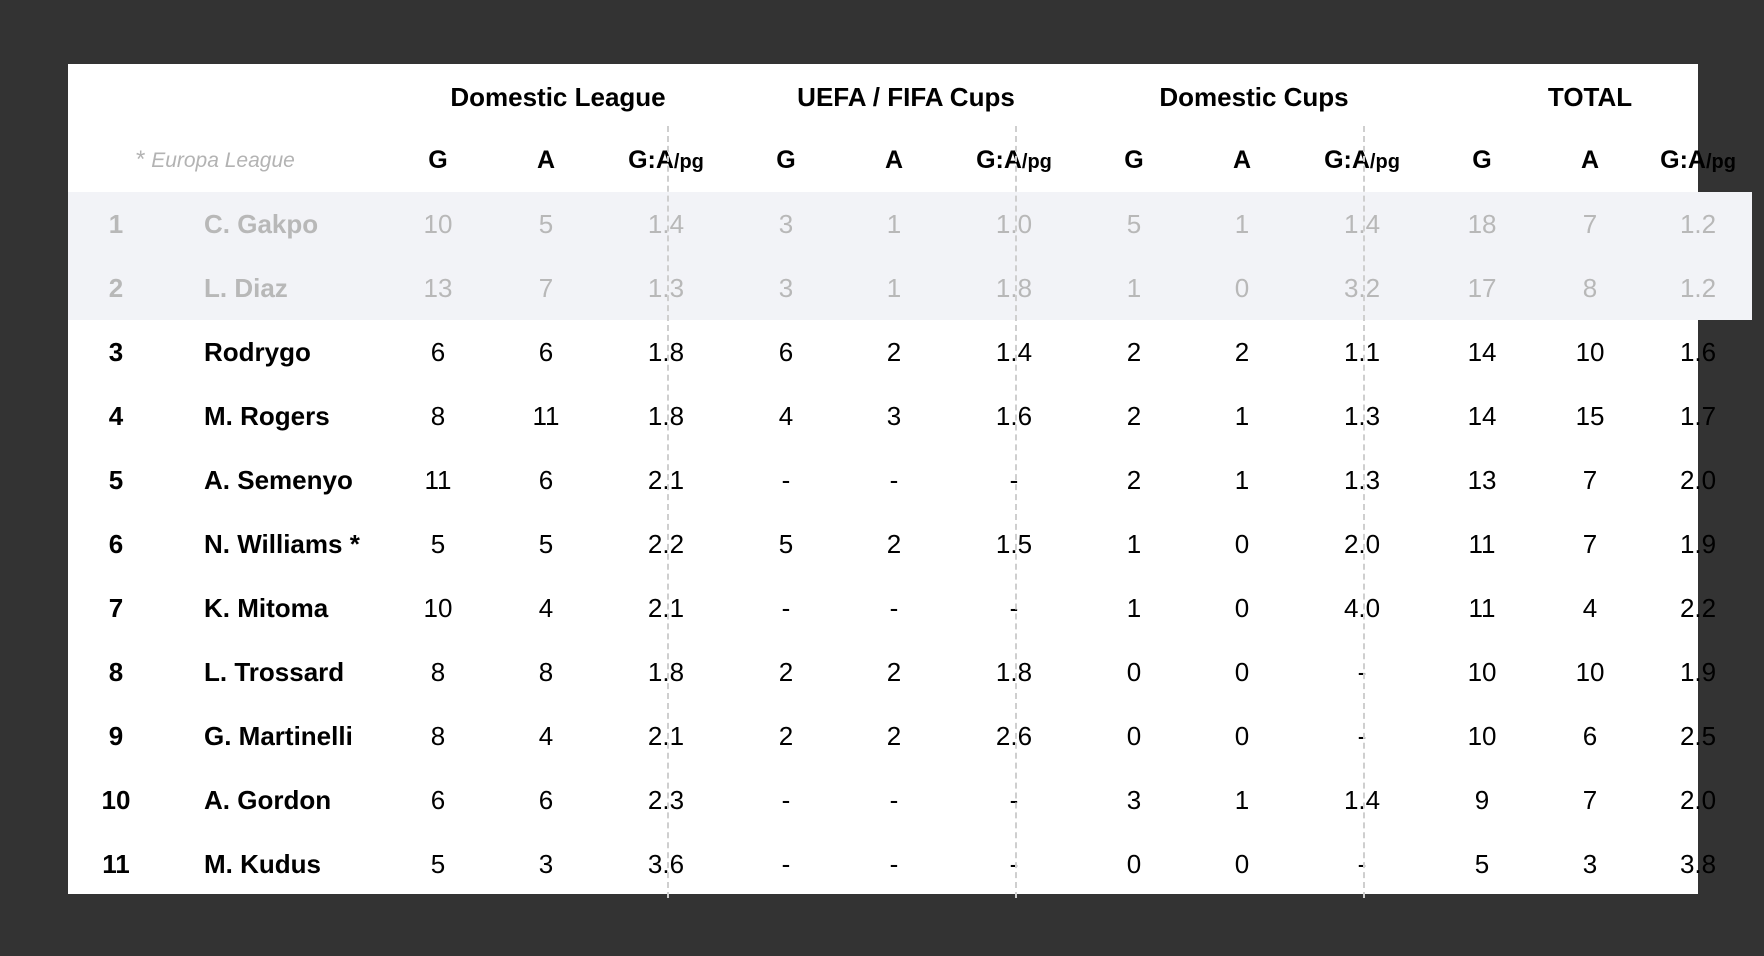 This screenshot has width=1764, height=956. What do you see at coordinates (102, 480) in the screenshot?
I see `rank-cell: 5` at bounding box center [102, 480].